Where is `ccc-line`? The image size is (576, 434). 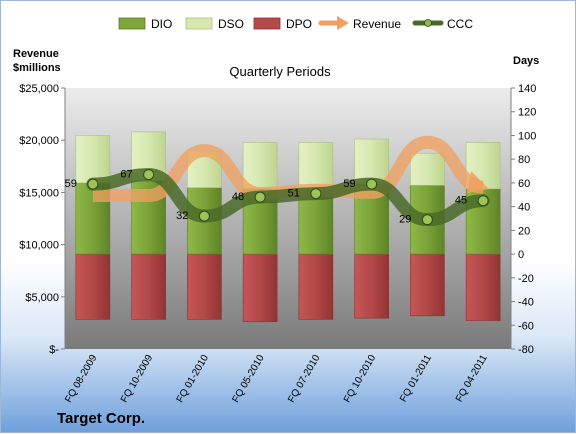 ccc-line is located at coordinates (288, 197).